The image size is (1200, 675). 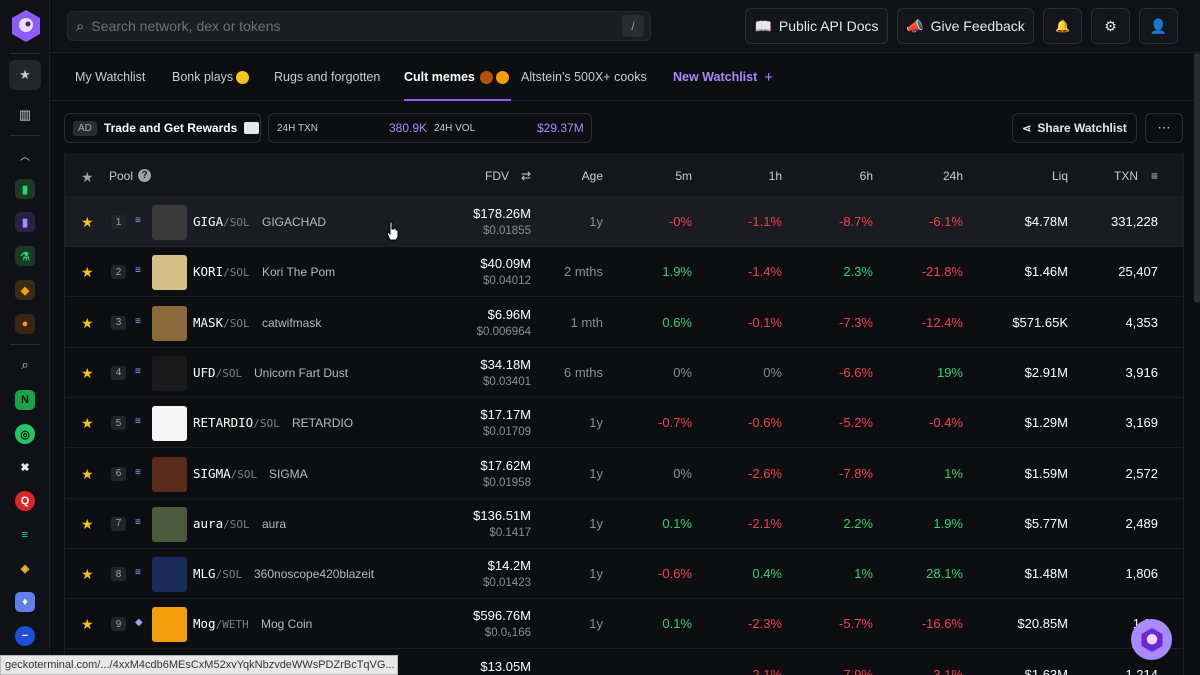 What do you see at coordinates (1141, 523) in the screenshot?
I see `txn-count: 2,489` at bounding box center [1141, 523].